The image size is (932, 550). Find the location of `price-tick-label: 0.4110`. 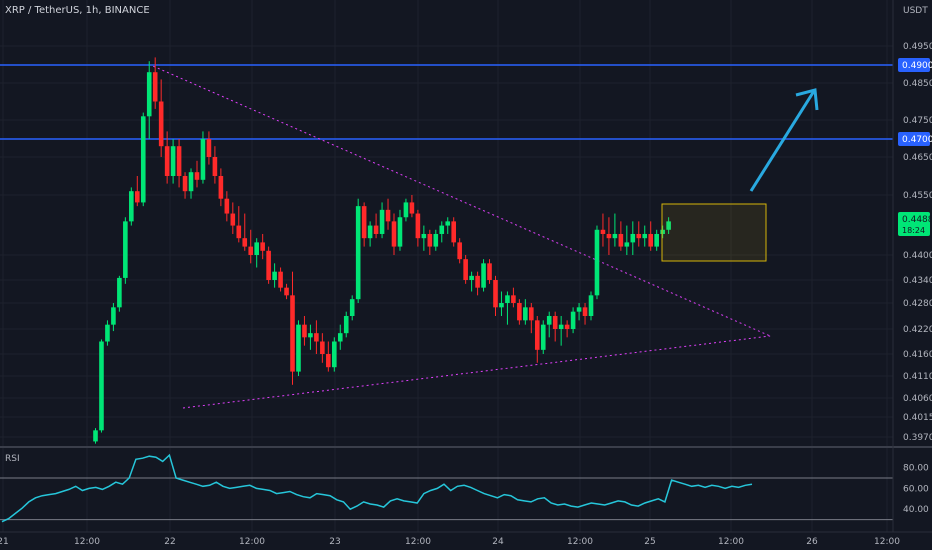

price-tick-label: 0.4110 is located at coordinates (917, 377).